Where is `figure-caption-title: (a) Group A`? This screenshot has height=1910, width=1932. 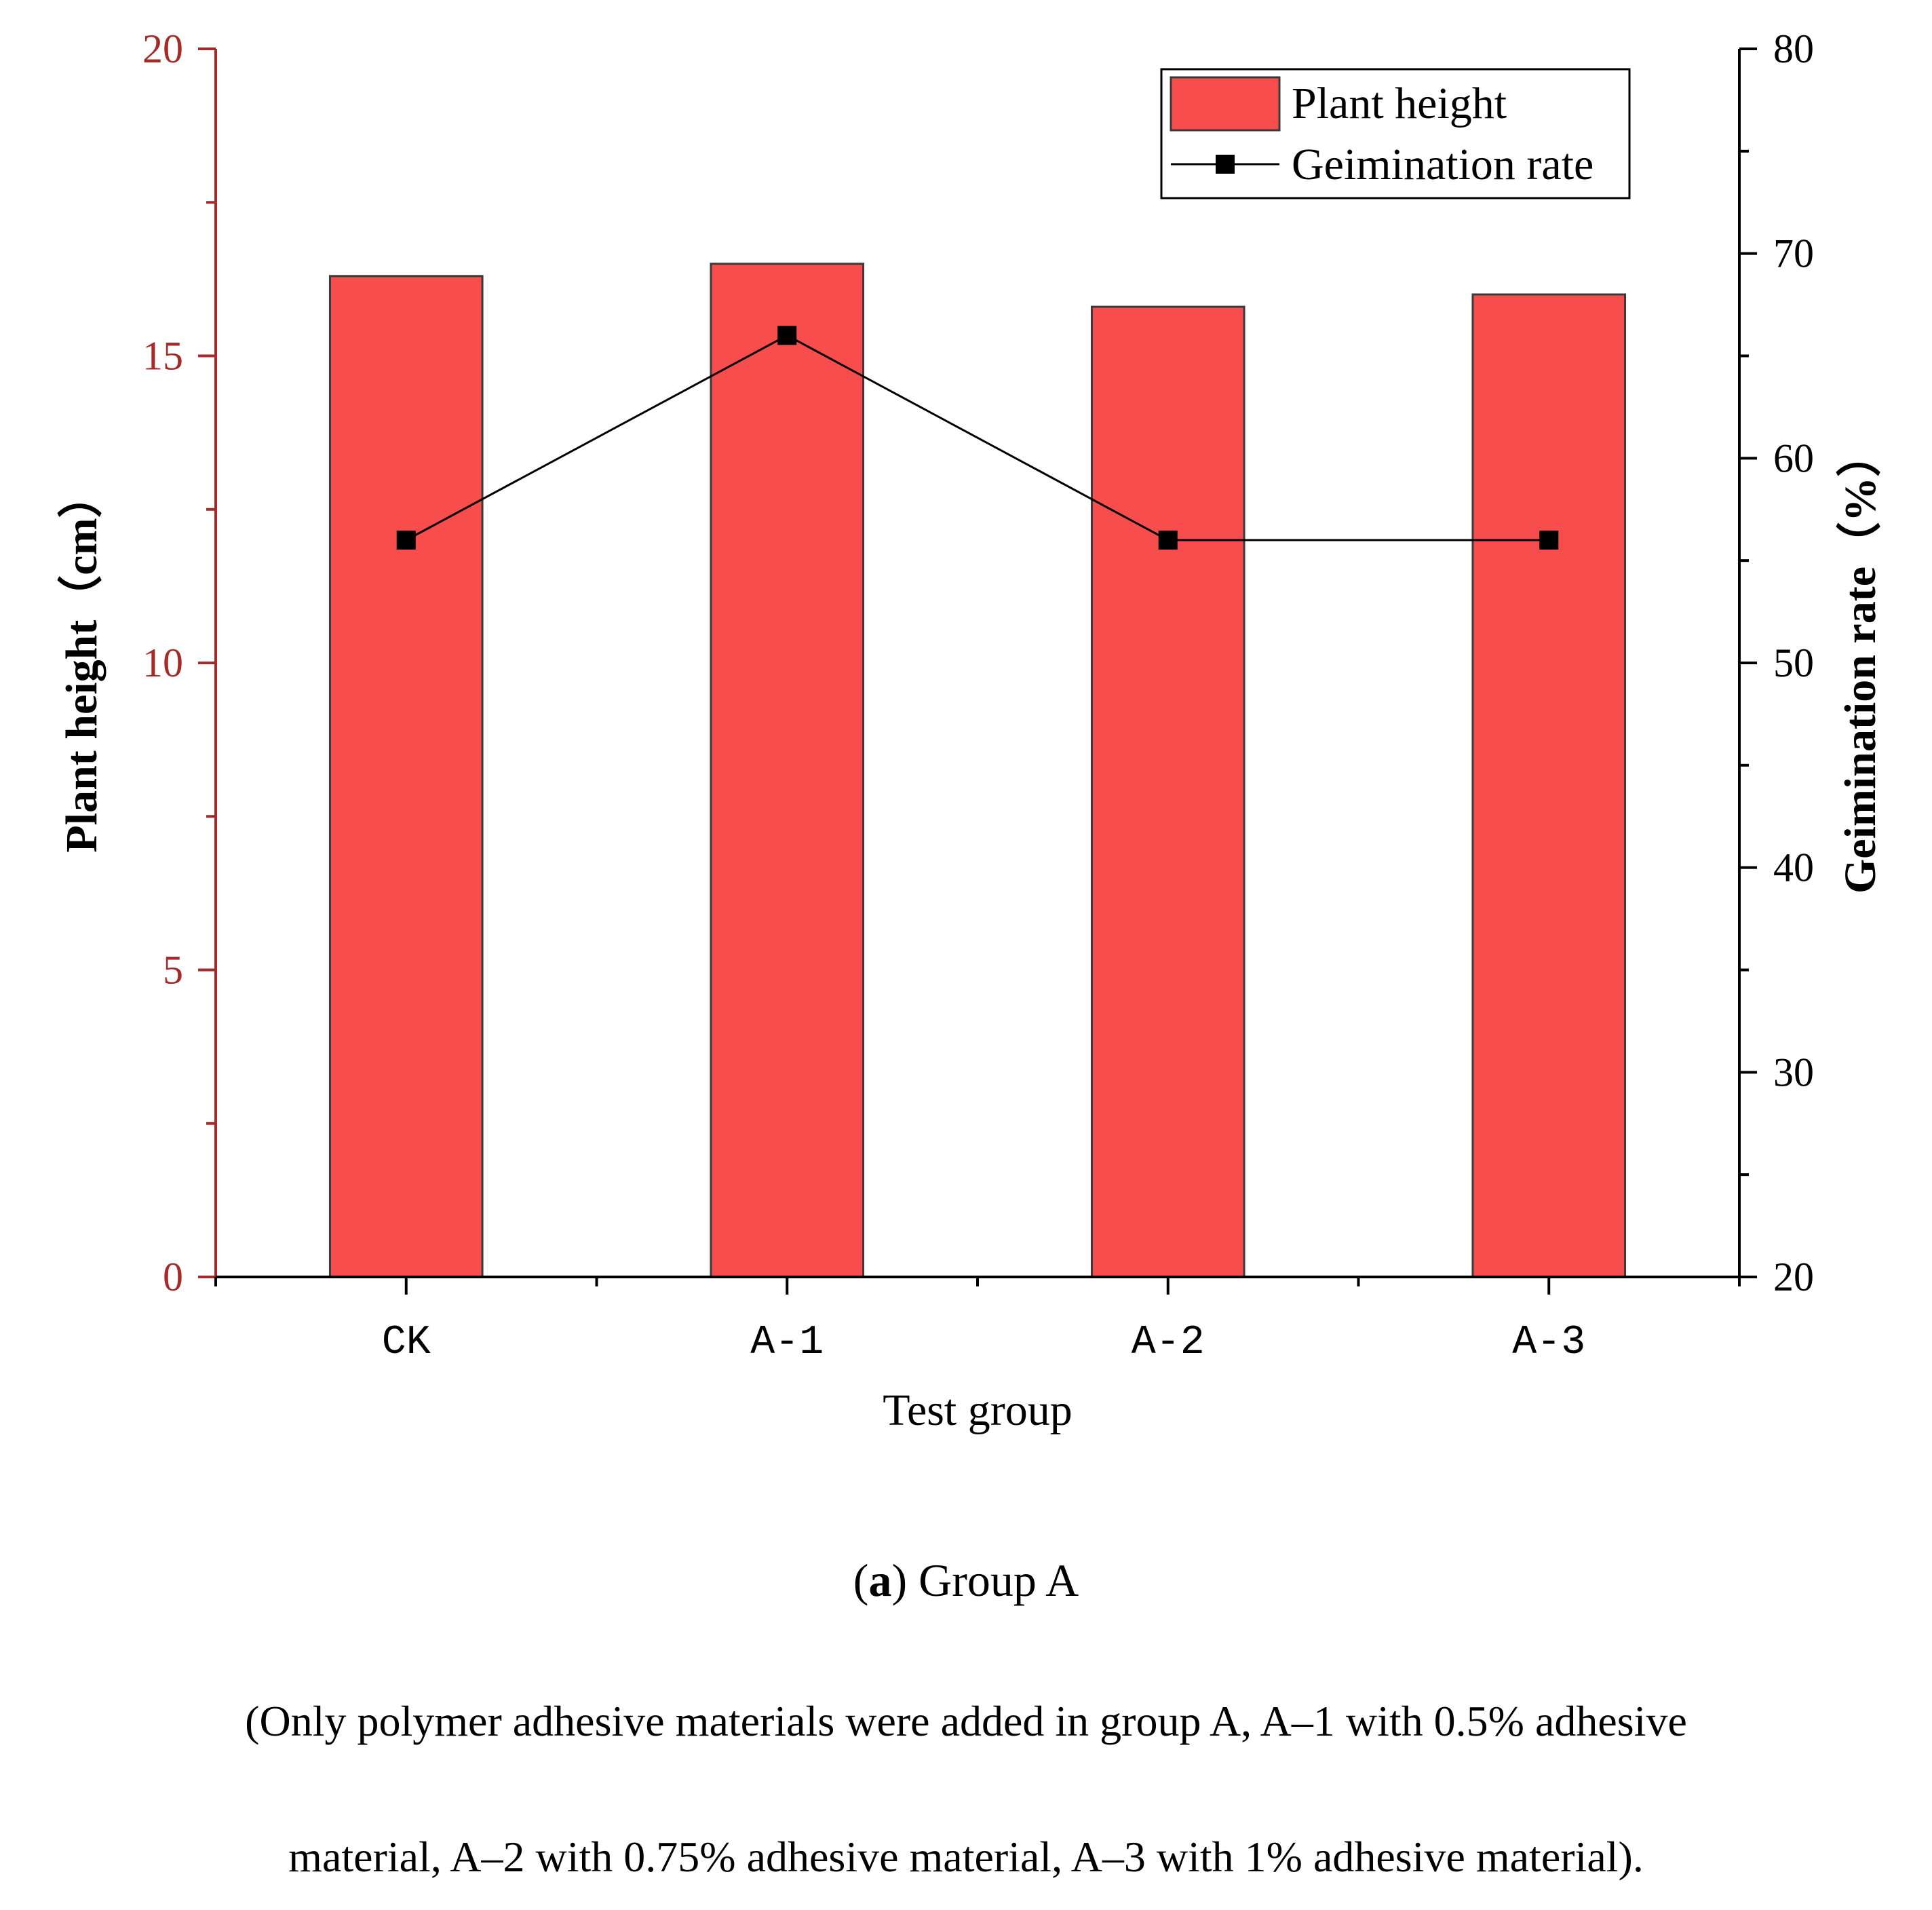 figure-caption-title: (a) Group A is located at coordinates (966, 1580).